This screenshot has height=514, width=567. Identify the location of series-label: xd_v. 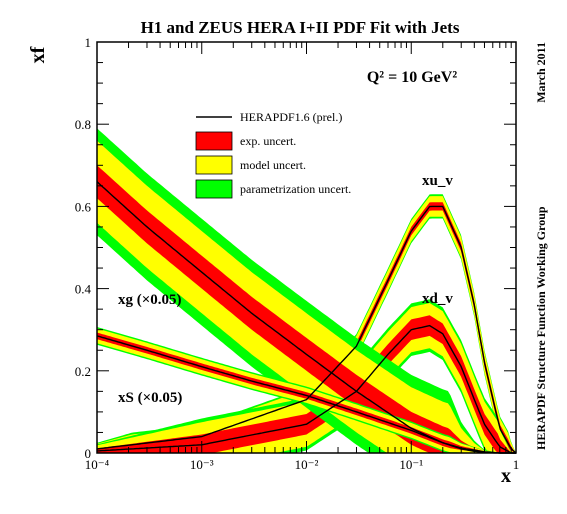
(437, 299).